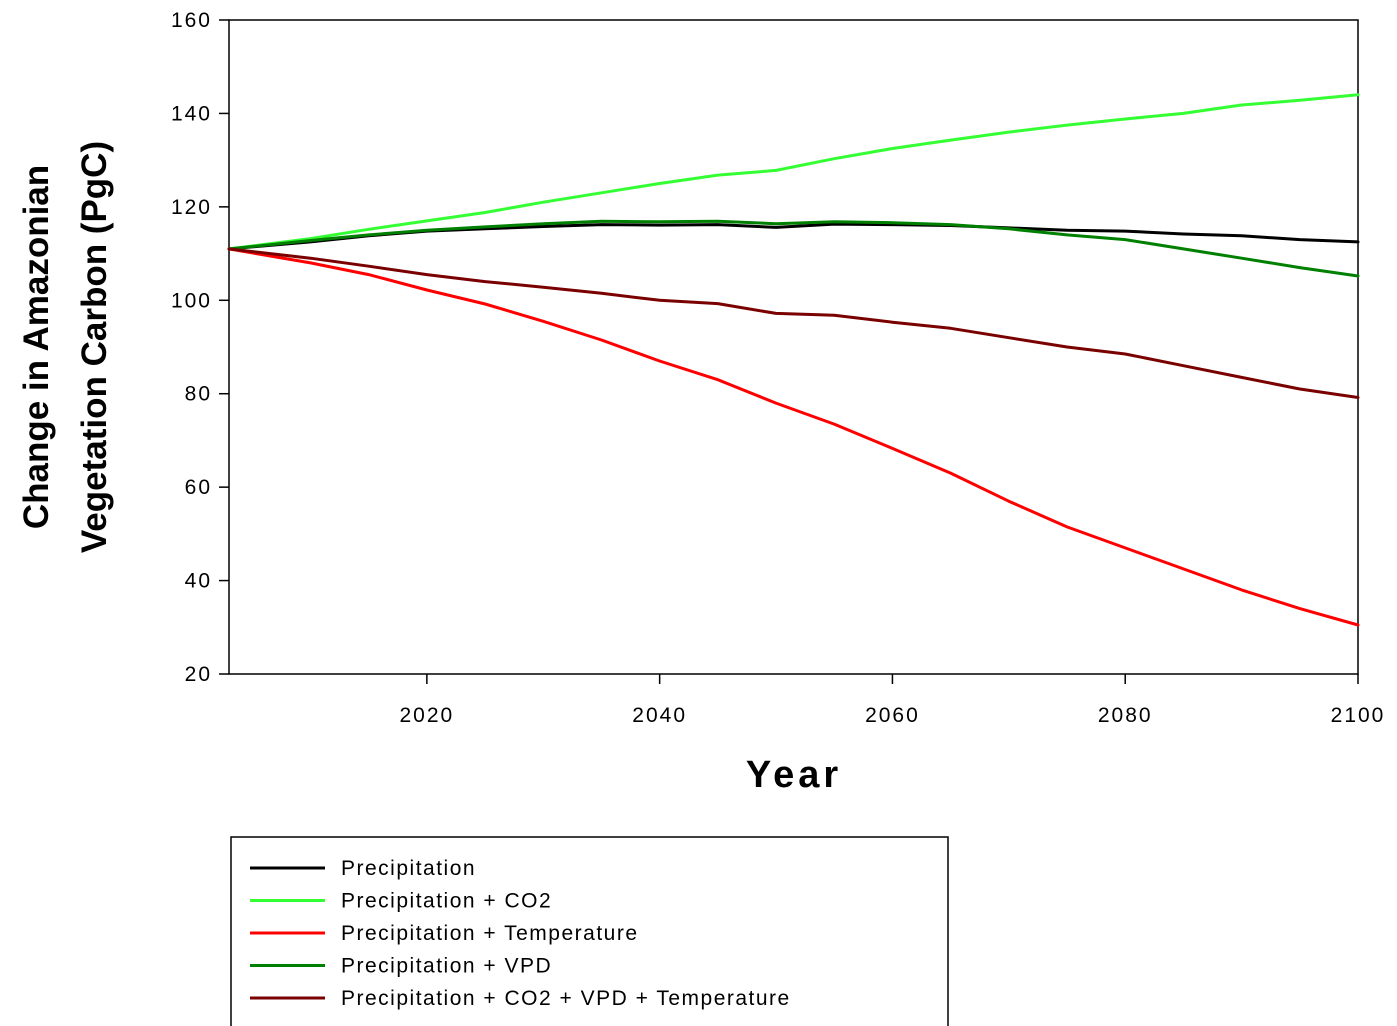  What do you see at coordinates (892, 715) in the screenshot?
I see `x-tick-label: 2060` at bounding box center [892, 715].